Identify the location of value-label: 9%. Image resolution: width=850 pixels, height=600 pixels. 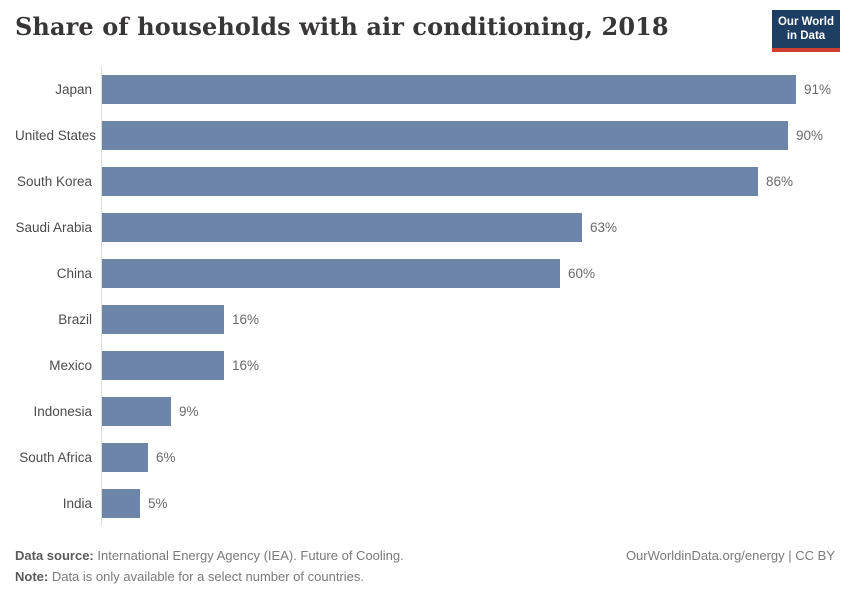
(189, 411).